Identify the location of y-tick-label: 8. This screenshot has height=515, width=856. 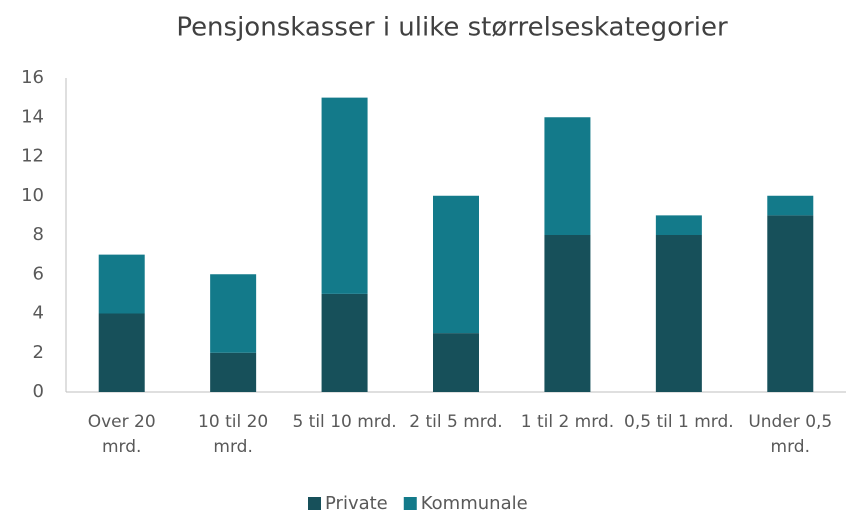
(38, 234).